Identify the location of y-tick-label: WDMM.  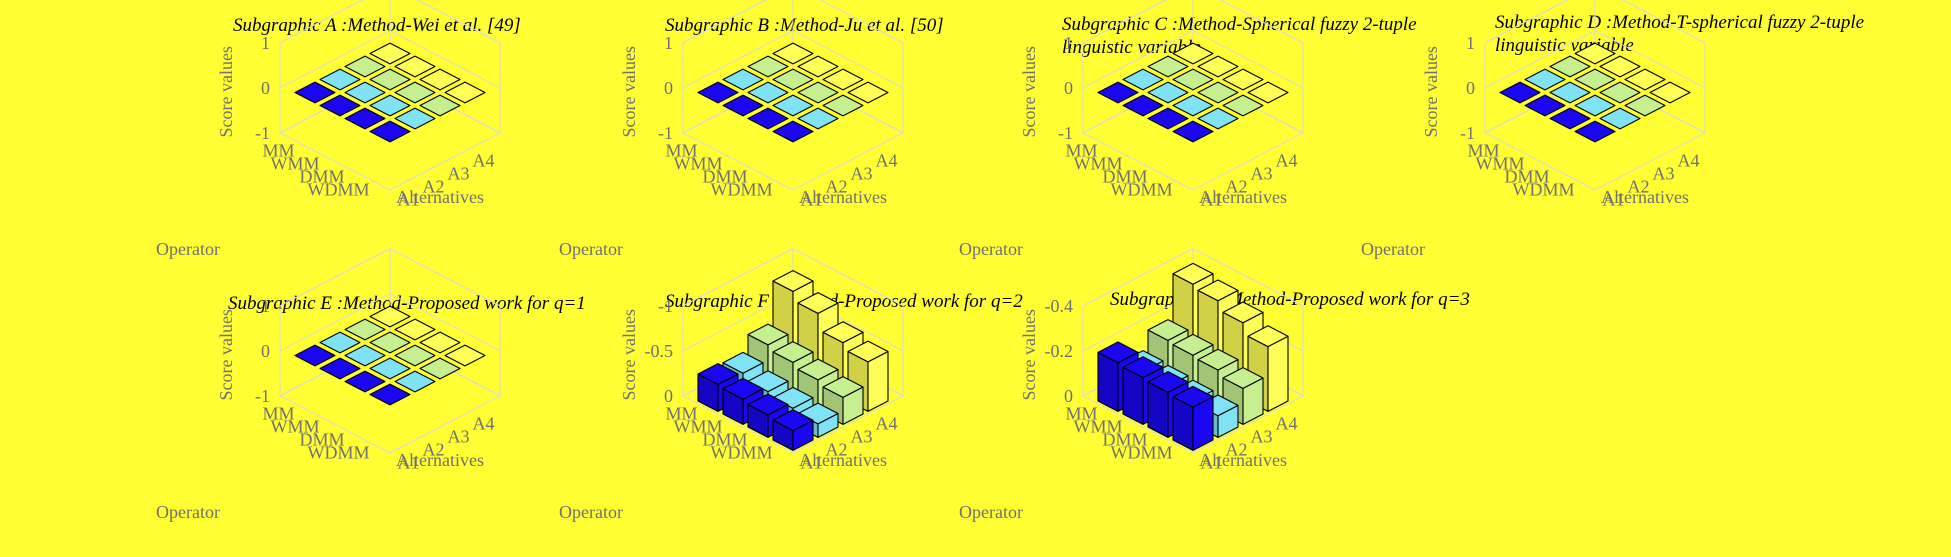
(1142, 453).